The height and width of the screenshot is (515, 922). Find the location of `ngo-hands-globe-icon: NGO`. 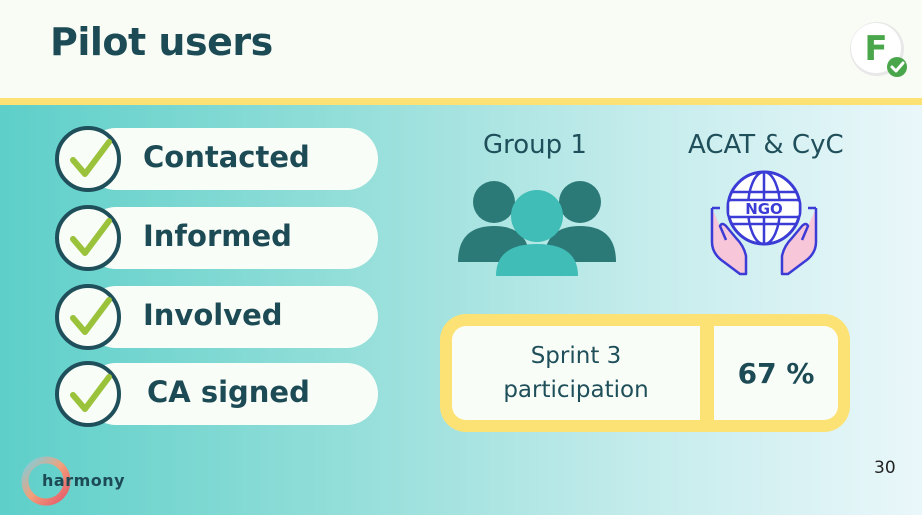

ngo-hands-globe-icon: NGO is located at coordinates (764, 223).